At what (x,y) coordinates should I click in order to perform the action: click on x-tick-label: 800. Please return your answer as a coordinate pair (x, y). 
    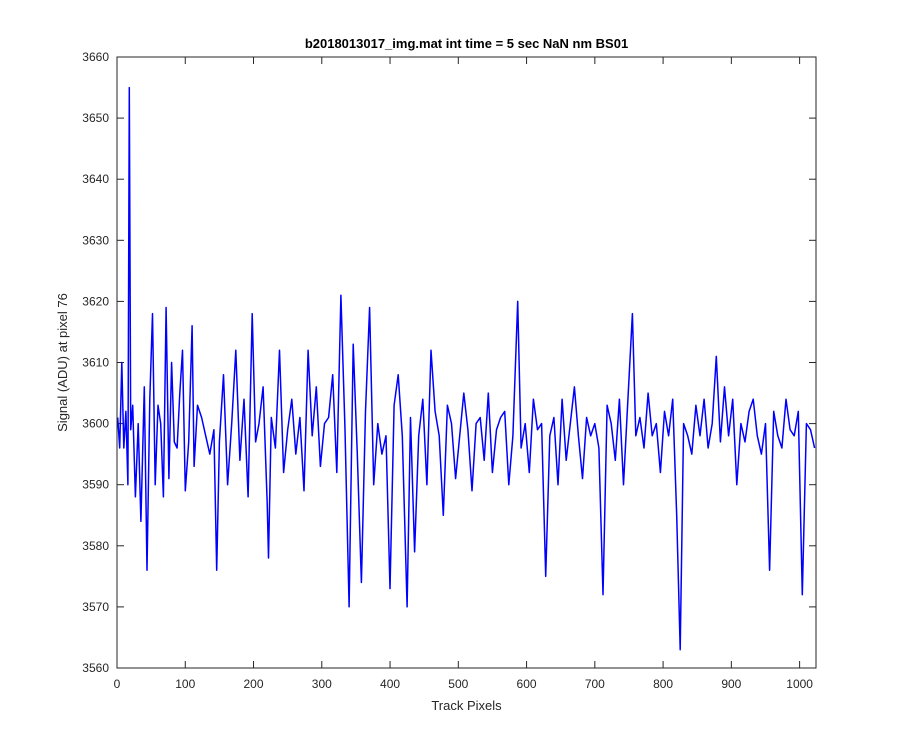
    Looking at the image, I should click on (663, 684).